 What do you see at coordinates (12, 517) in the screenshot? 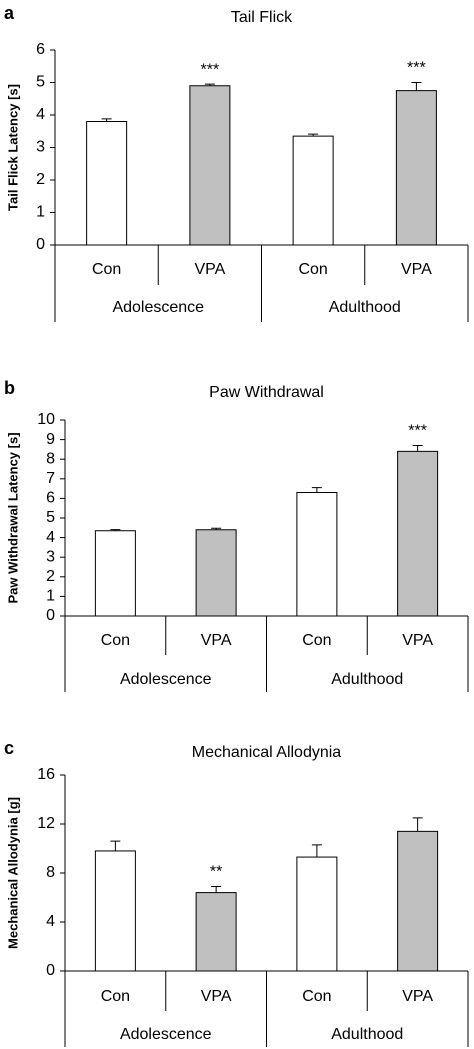
I see `y-axis-label: Paw Withdrawal Latency [s]` at bounding box center [12, 517].